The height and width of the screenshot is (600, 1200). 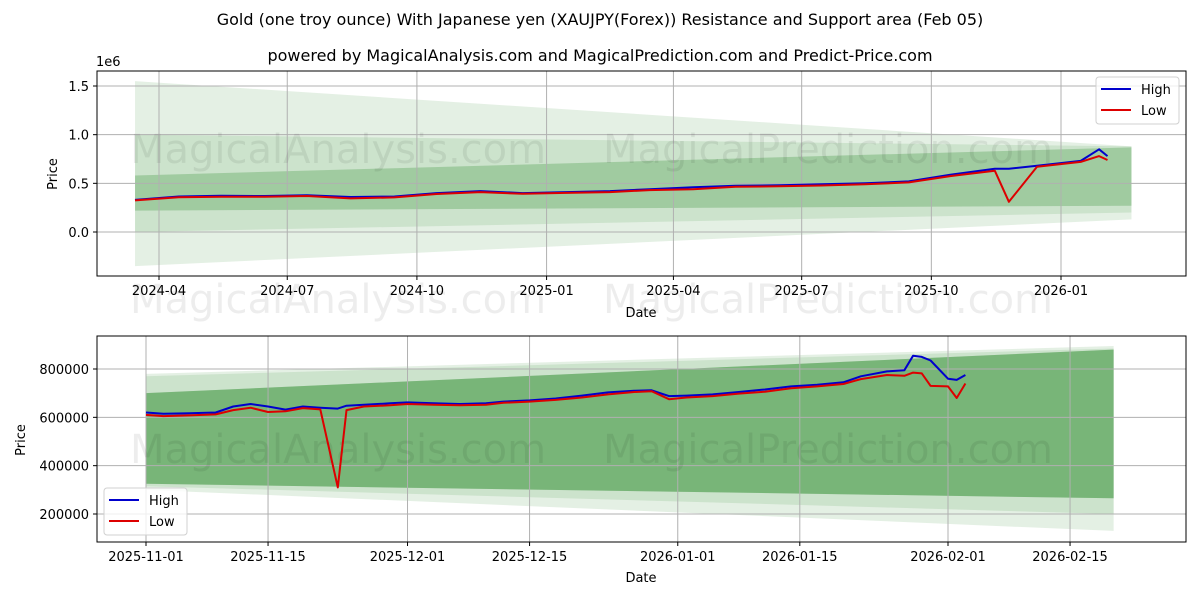 What do you see at coordinates (802, 291) in the screenshot?
I see `x-tick-label: 2025-07` at bounding box center [802, 291].